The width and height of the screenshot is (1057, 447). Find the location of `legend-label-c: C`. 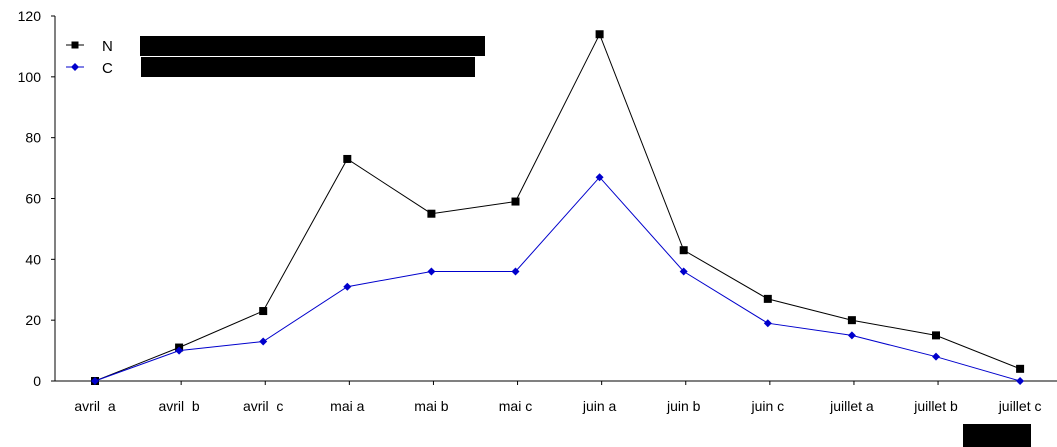

legend-label-c: C is located at coordinates (107, 68).